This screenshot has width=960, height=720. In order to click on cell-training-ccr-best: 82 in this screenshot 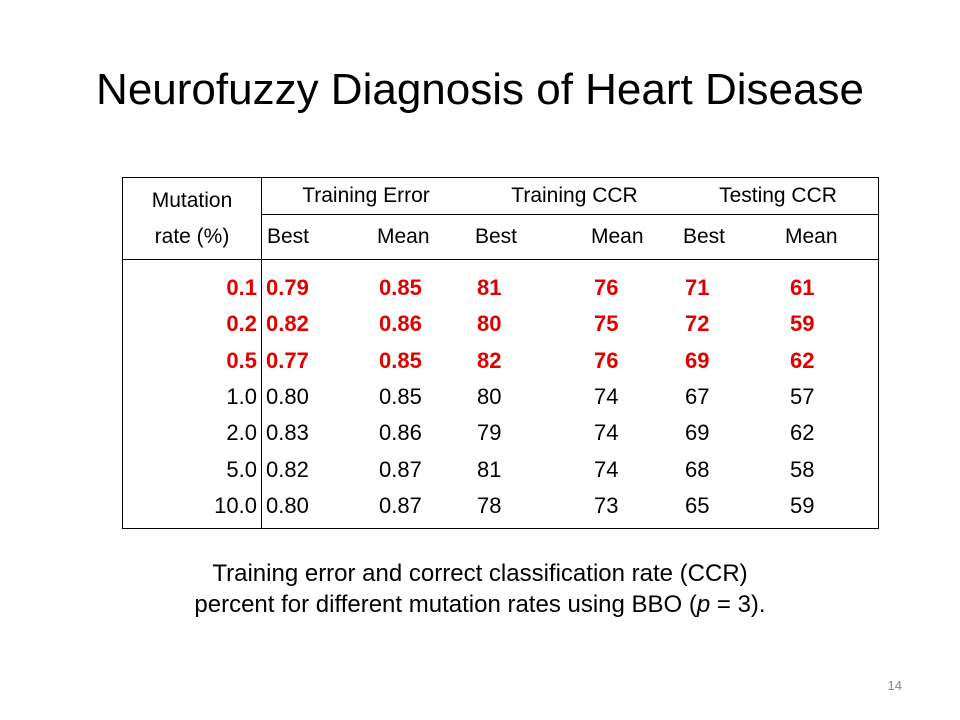, I will do `click(489, 360)`.